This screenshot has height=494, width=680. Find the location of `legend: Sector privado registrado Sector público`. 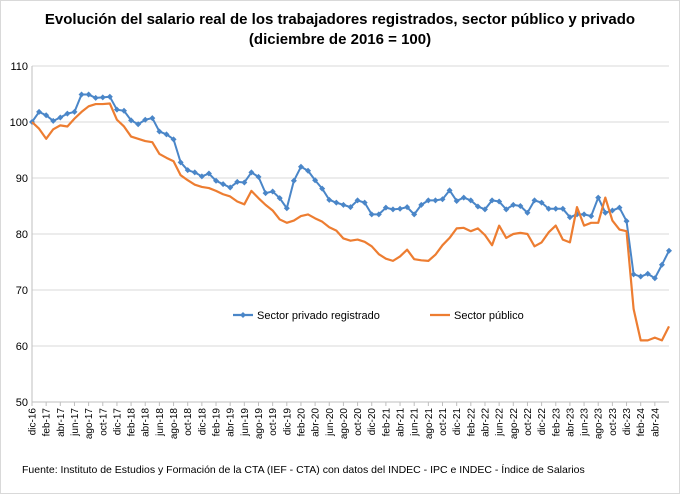

legend: Sector privado registrado Sector público is located at coordinates (378, 316).